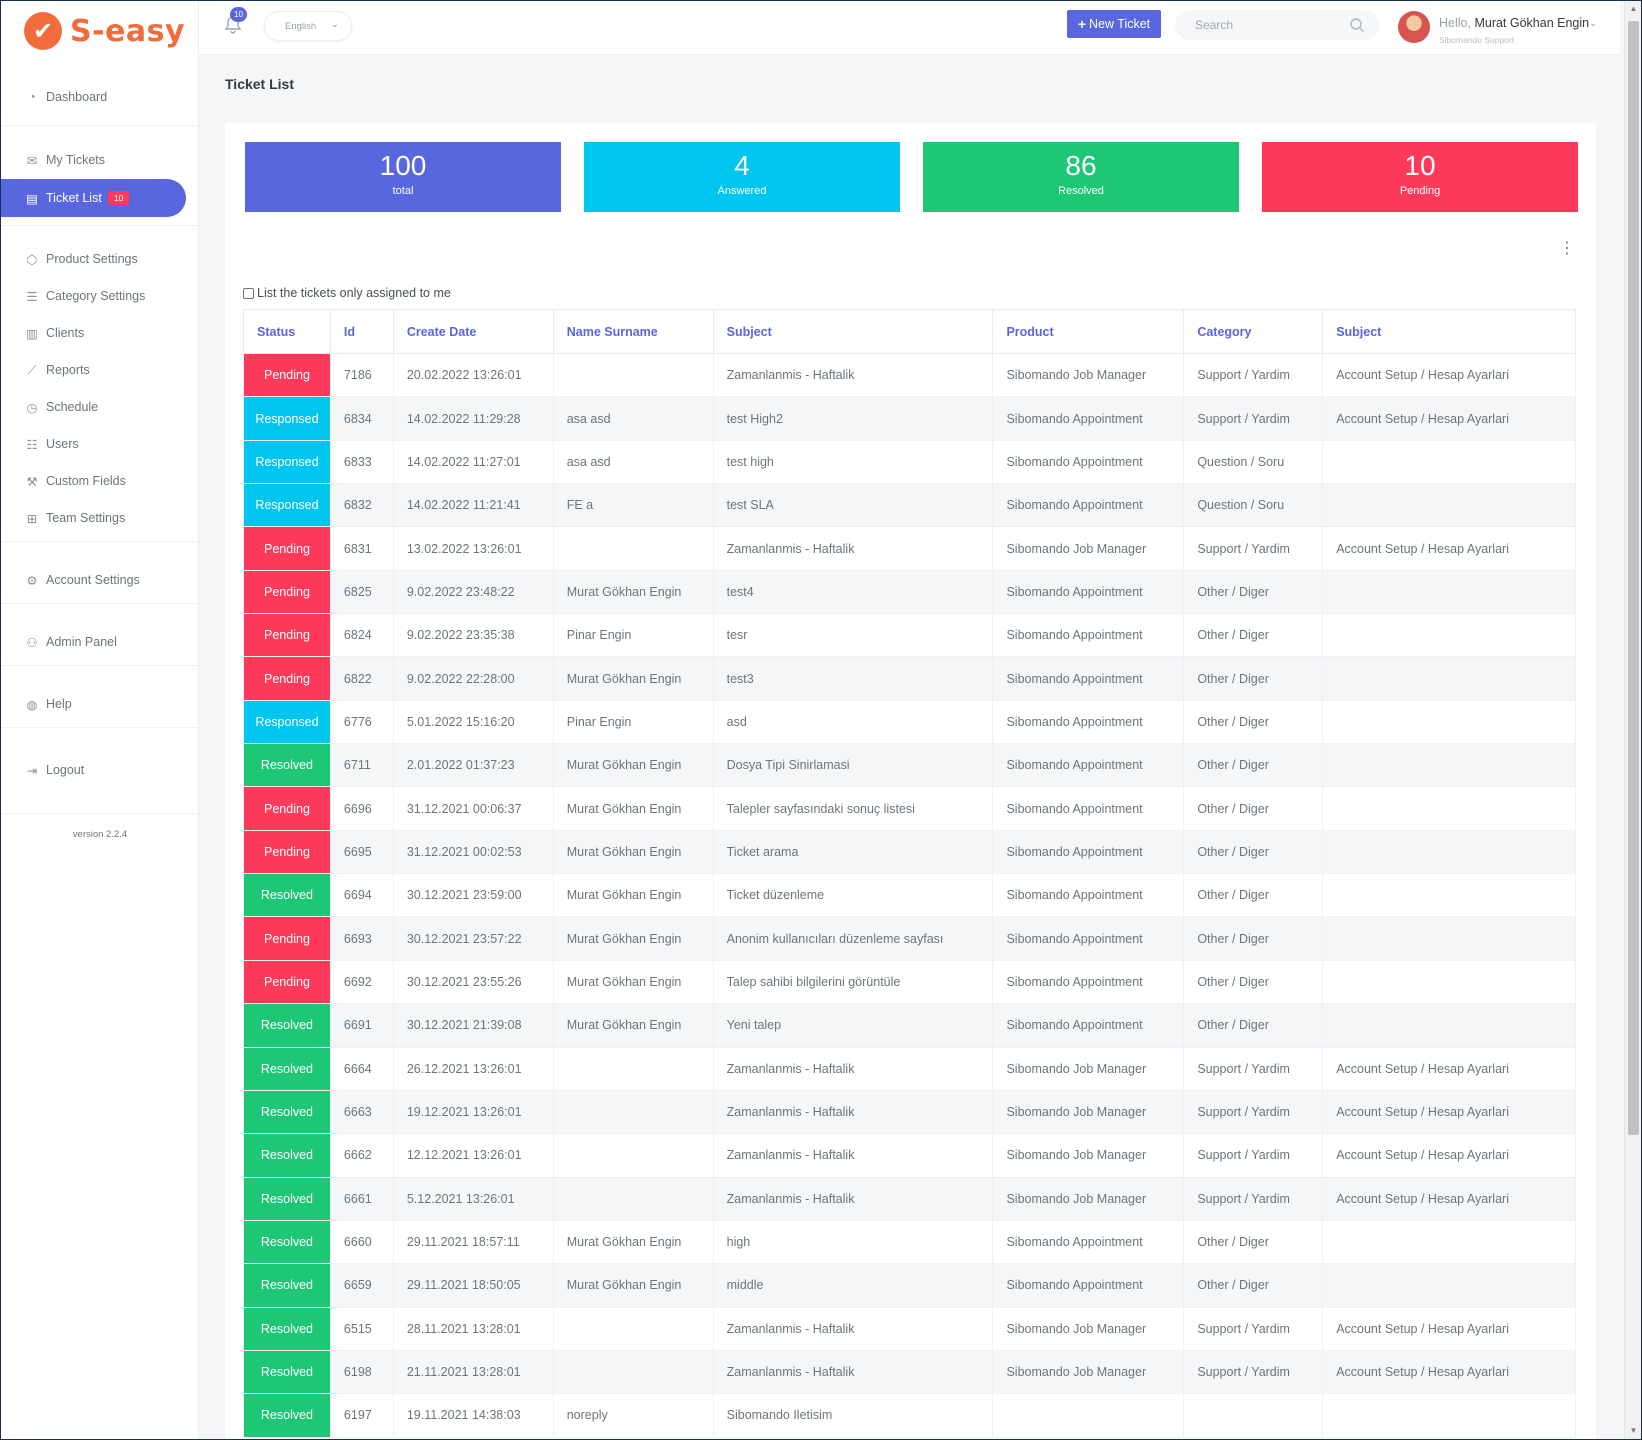 The width and height of the screenshot is (1642, 1440). I want to click on avatar, so click(1414, 27).